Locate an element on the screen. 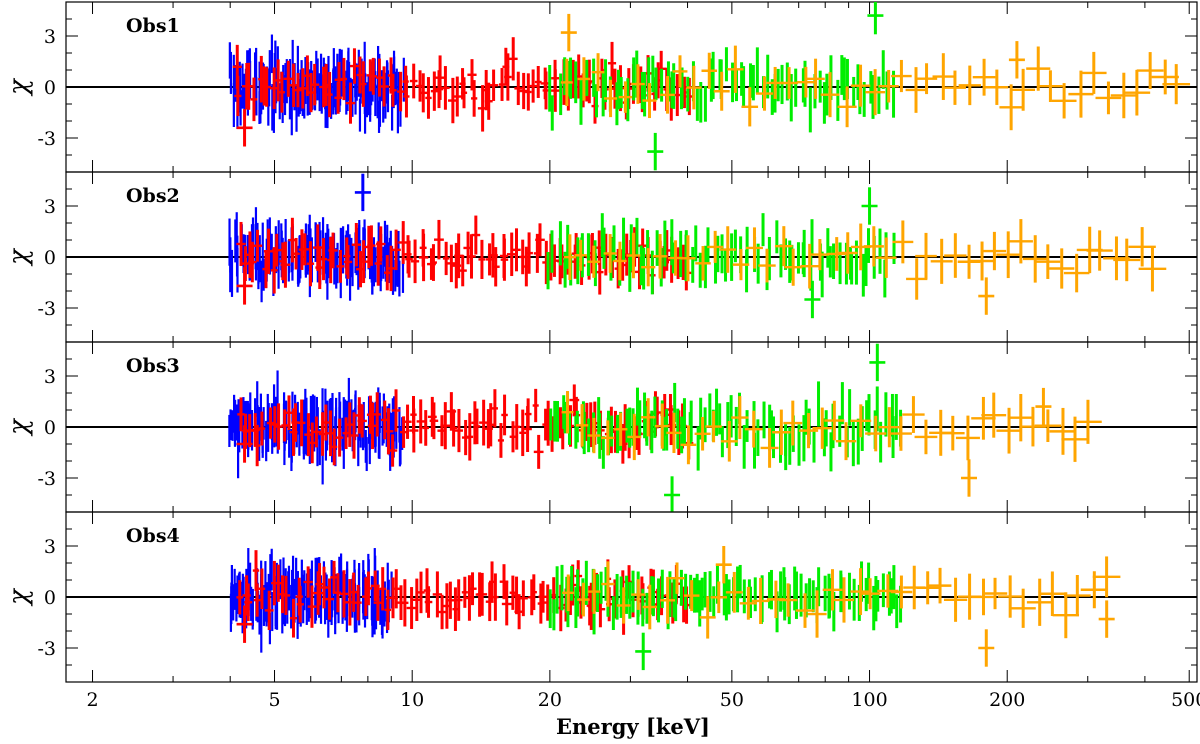 The width and height of the screenshot is (1200, 744). y-axis-label: χ is located at coordinates (19, 427).